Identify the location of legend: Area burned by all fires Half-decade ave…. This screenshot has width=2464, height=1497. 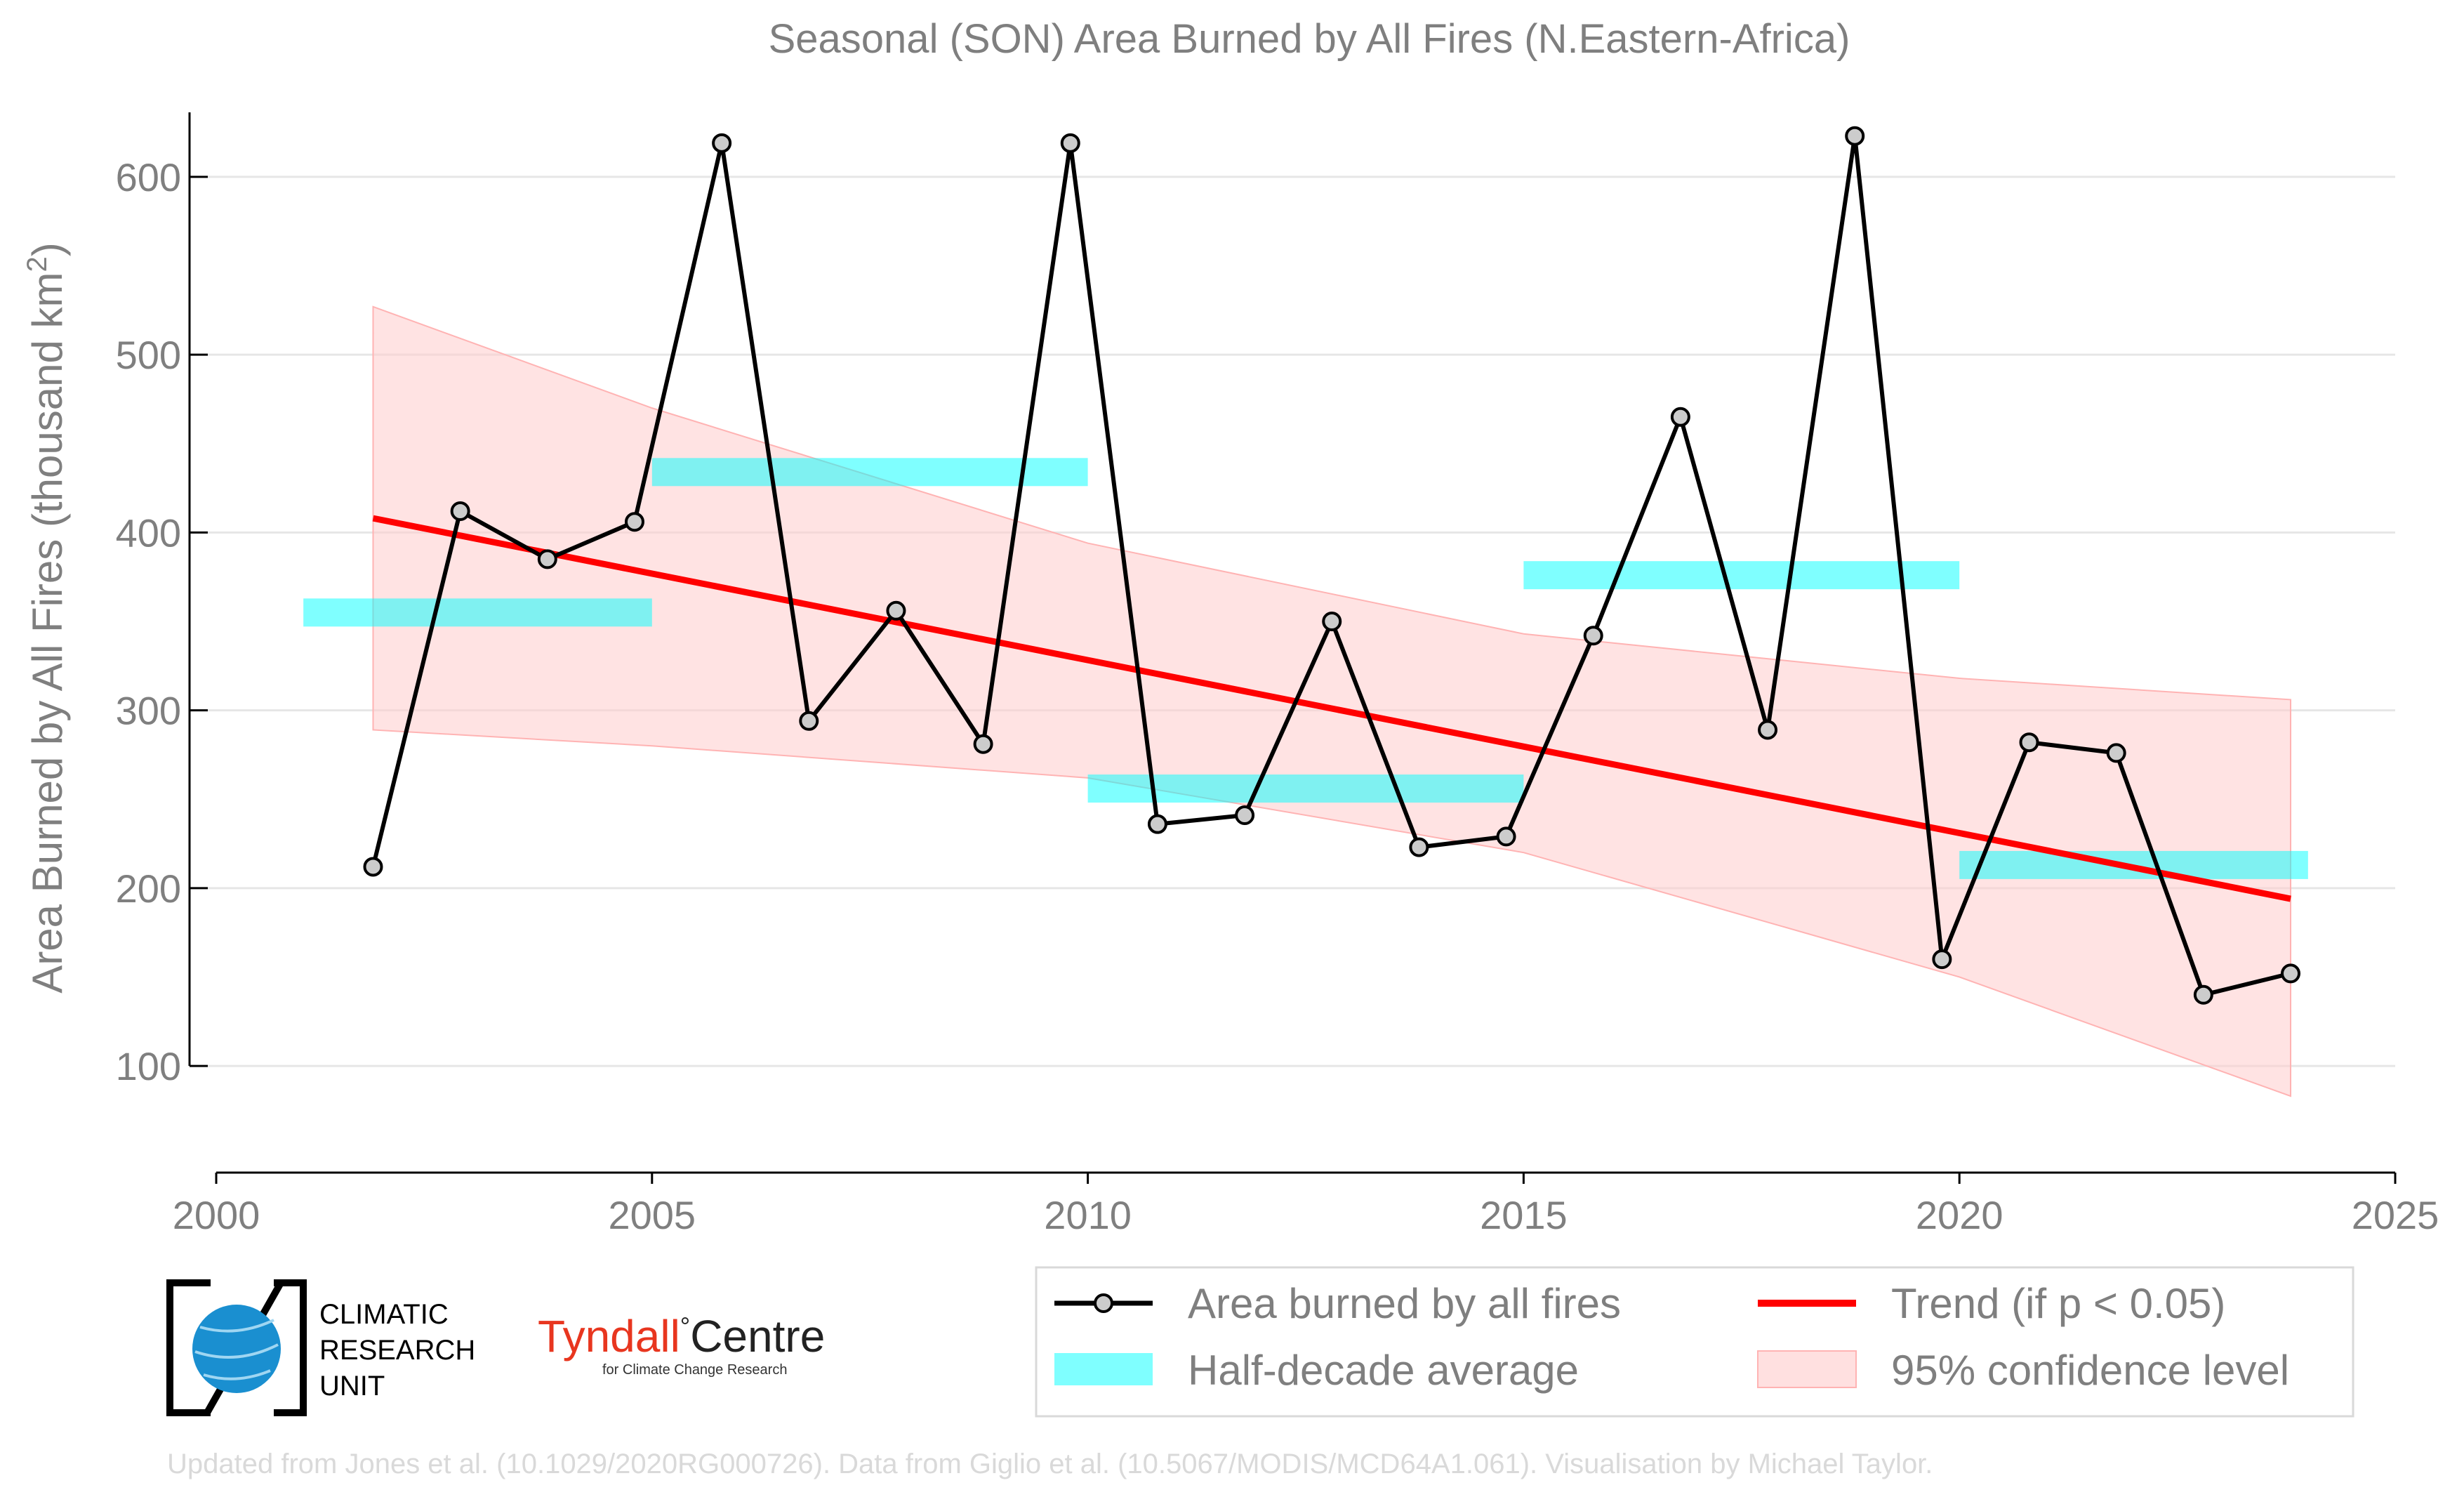
(1695, 1342).